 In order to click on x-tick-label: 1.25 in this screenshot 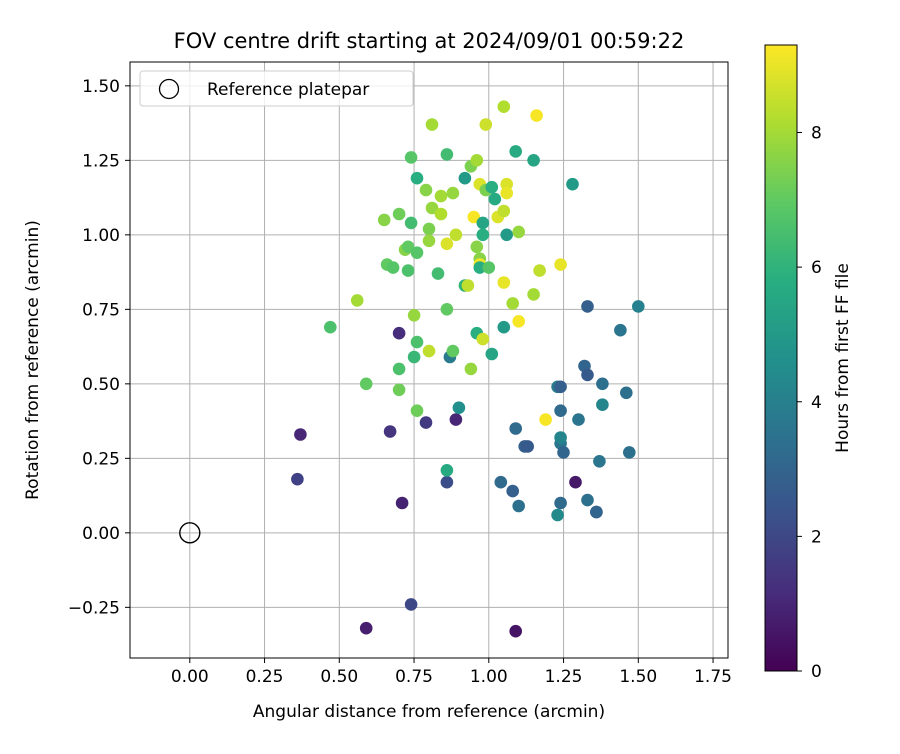, I will do `click(564, 677)`.